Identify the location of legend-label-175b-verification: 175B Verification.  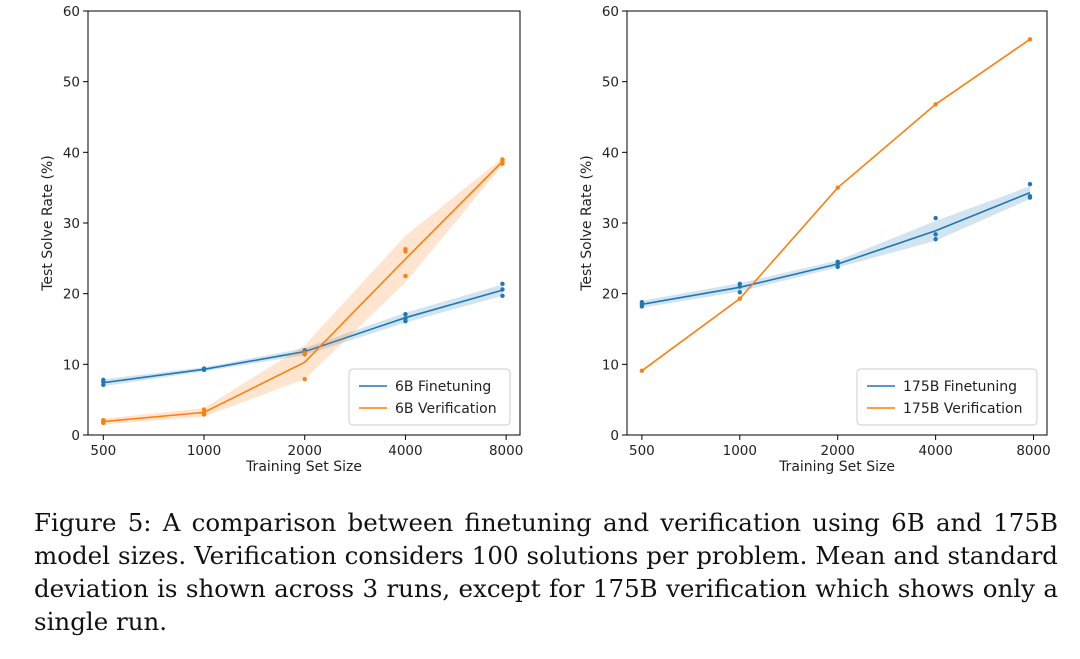
(962, 409).